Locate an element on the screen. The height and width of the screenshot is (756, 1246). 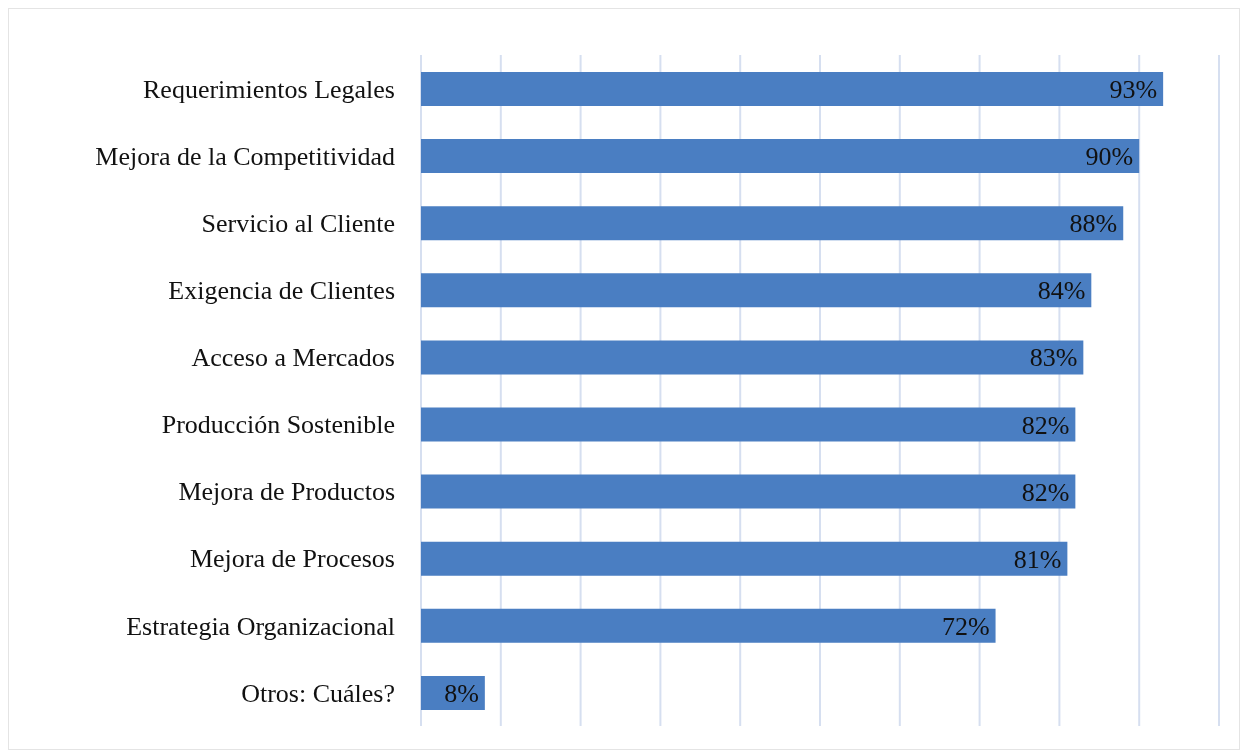
y-tick-label: Otros: Cuáles? is located at coordinates (318, 693).